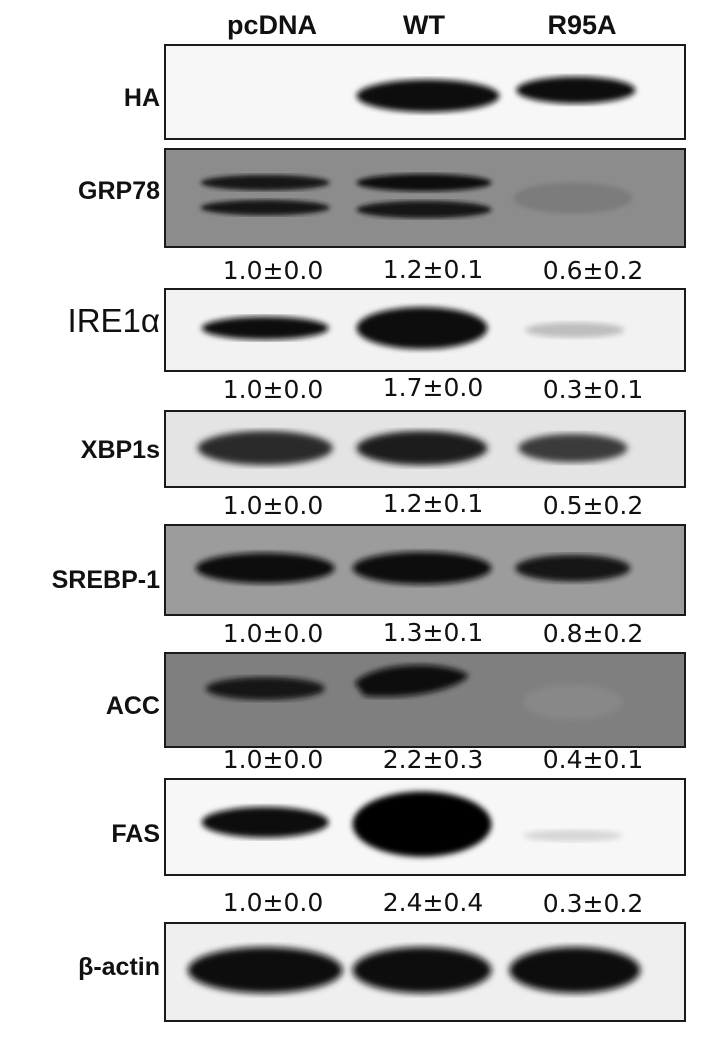 This screenshot has width=702, height=1037. Describe the element at coordinates (422, 970) in the screenshot. I see `band-beta-actin-wt` at that location.